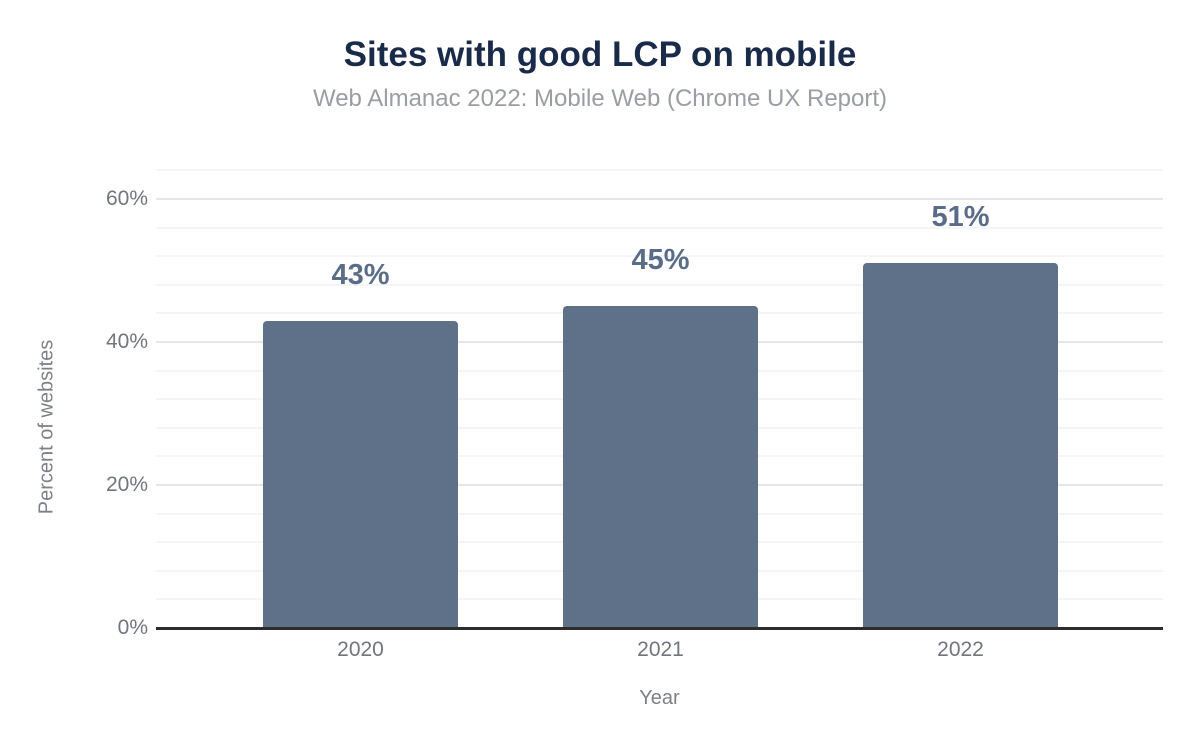 This screenshot has width=1200, height=742. Describe the element at coordinates (126, 341) in the screenshot. I see `y-tick-label: 40%` at that location.